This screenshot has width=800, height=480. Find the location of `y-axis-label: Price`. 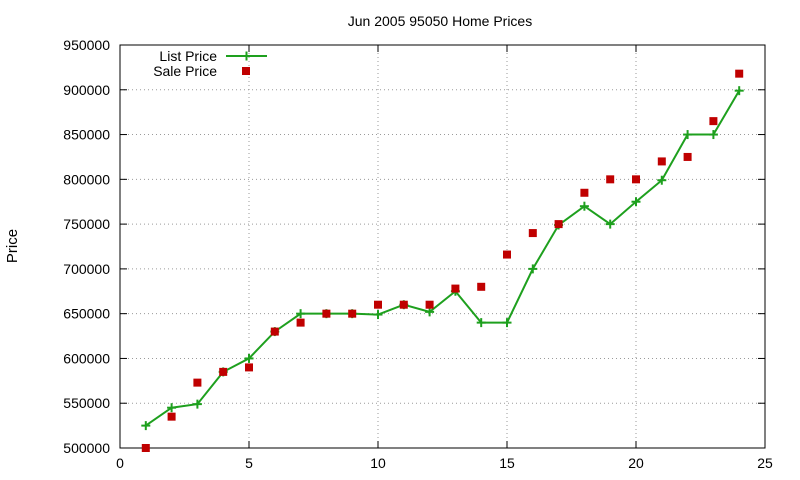

y-axis-label: Price is located at coordinates (12, 246).